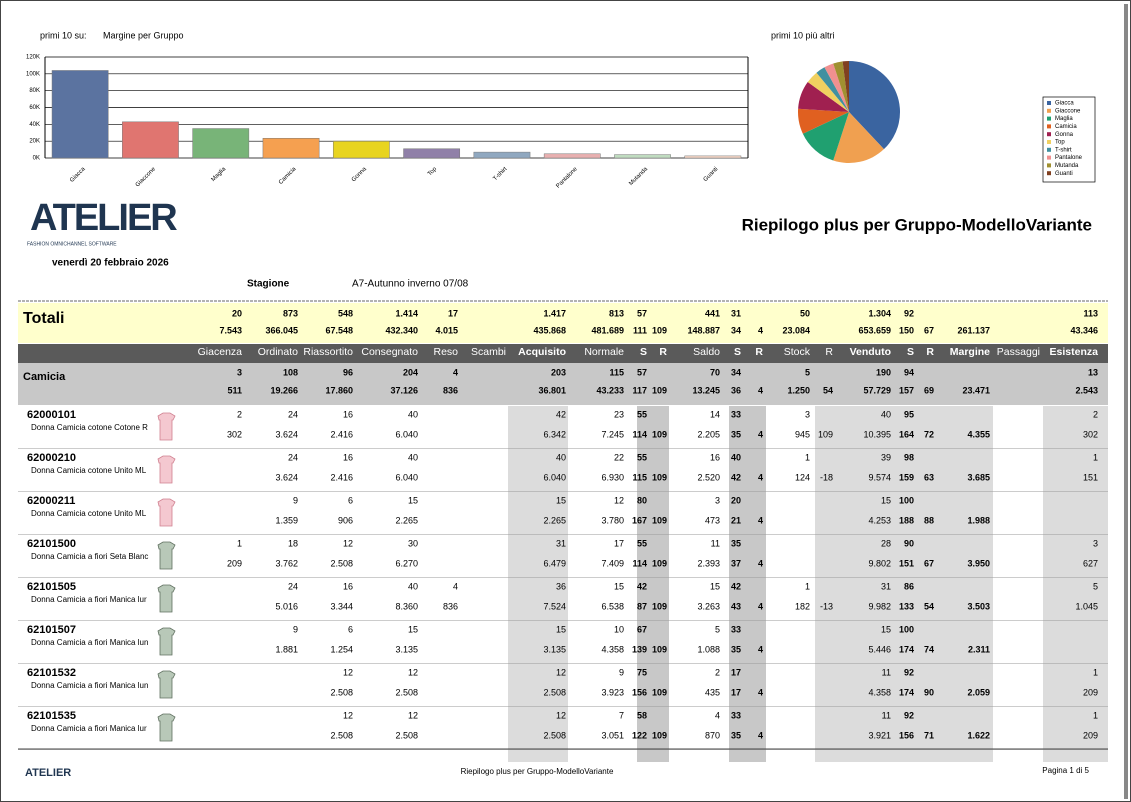  What do you see at coordinates (268, 284) in the screenshot?
I see `season-label: Stagione` at bounding box center [268, 284].